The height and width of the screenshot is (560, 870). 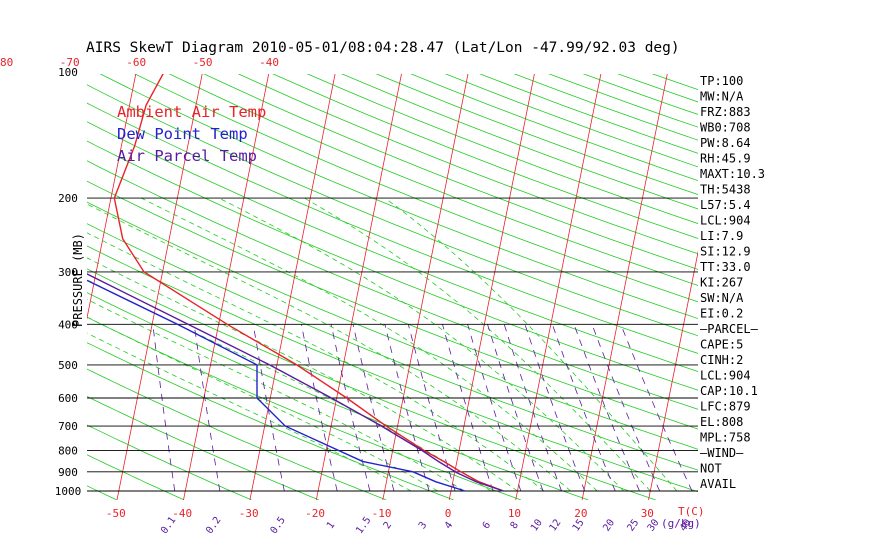 I want to click on bottom-unit-label: T(C), so click(x=691, y=511).